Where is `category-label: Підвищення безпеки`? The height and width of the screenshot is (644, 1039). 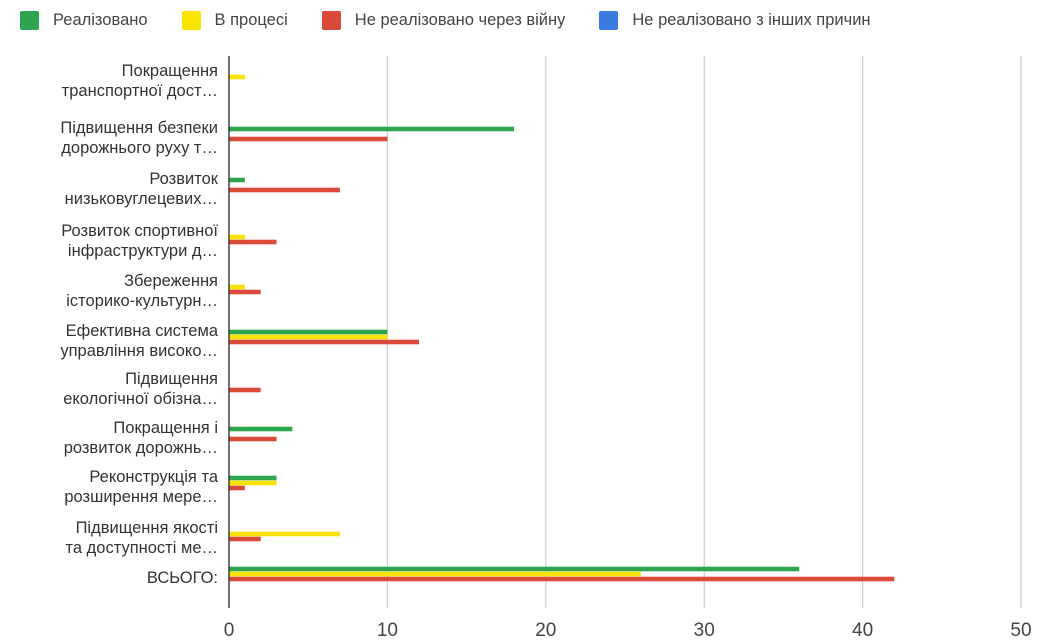 category-label: Підвищення безпеки is located at coordinates (139, 128).